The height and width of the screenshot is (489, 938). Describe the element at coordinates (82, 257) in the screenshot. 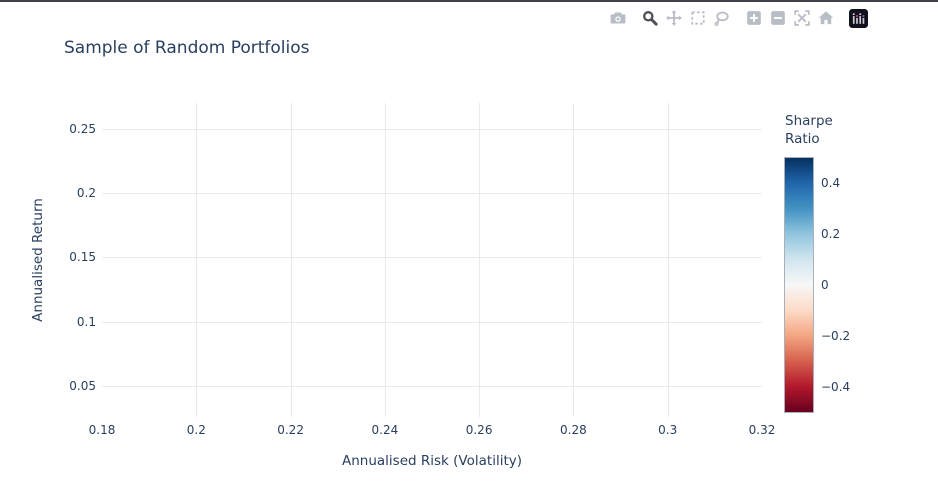

I see `y-tick-label: 0.15` at that location.